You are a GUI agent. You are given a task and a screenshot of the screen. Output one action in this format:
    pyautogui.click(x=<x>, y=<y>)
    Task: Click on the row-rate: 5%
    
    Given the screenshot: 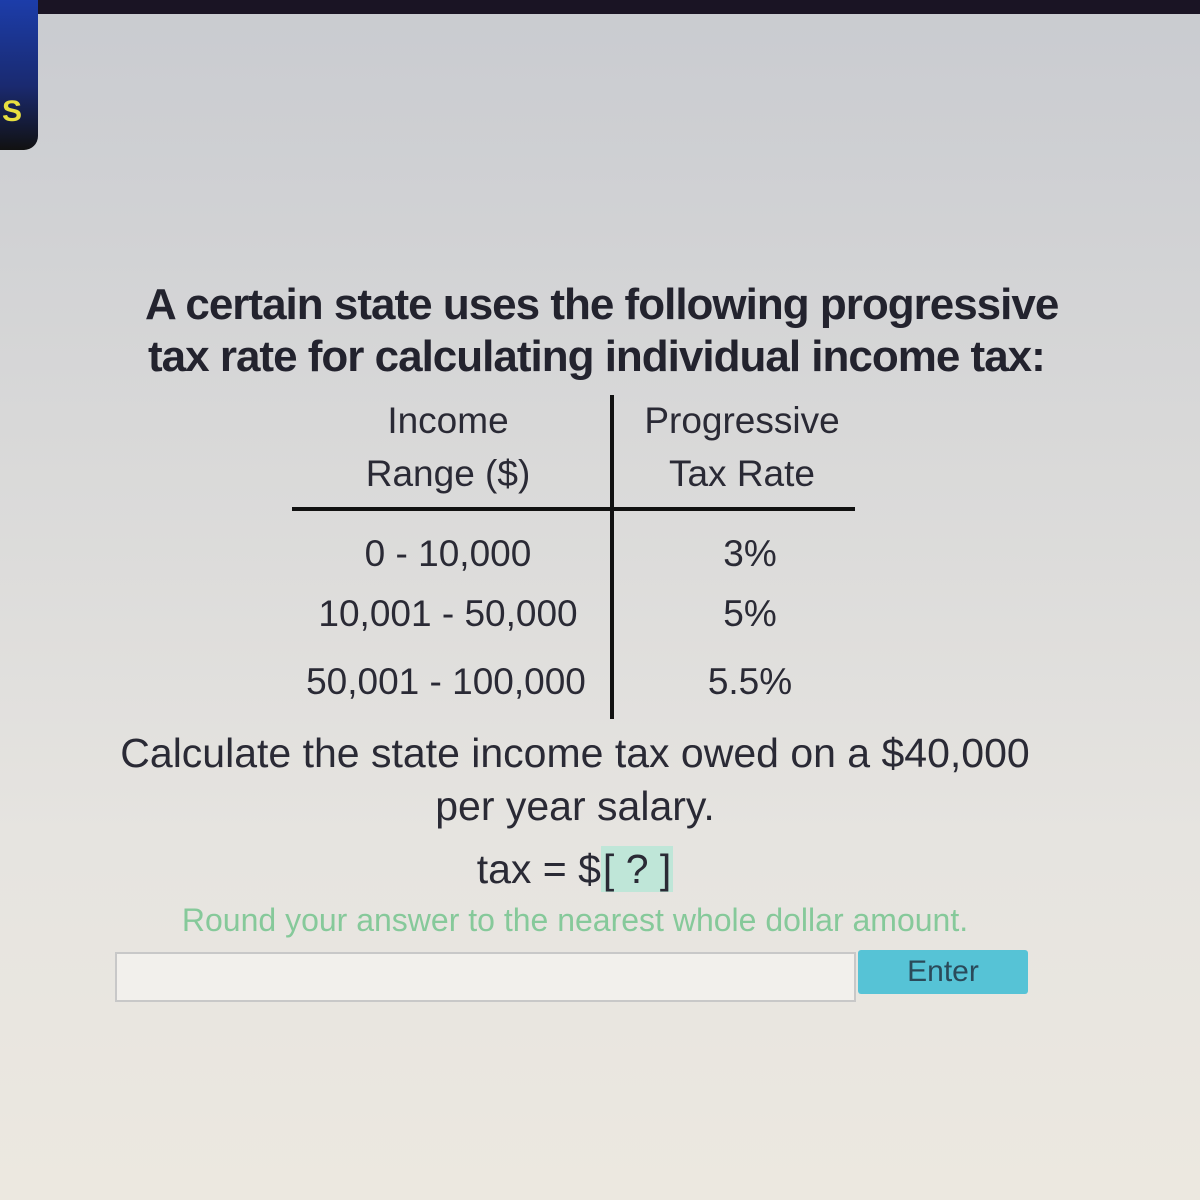 What is the action you would take?
    pyautogui.click(x=750, y=613)
    